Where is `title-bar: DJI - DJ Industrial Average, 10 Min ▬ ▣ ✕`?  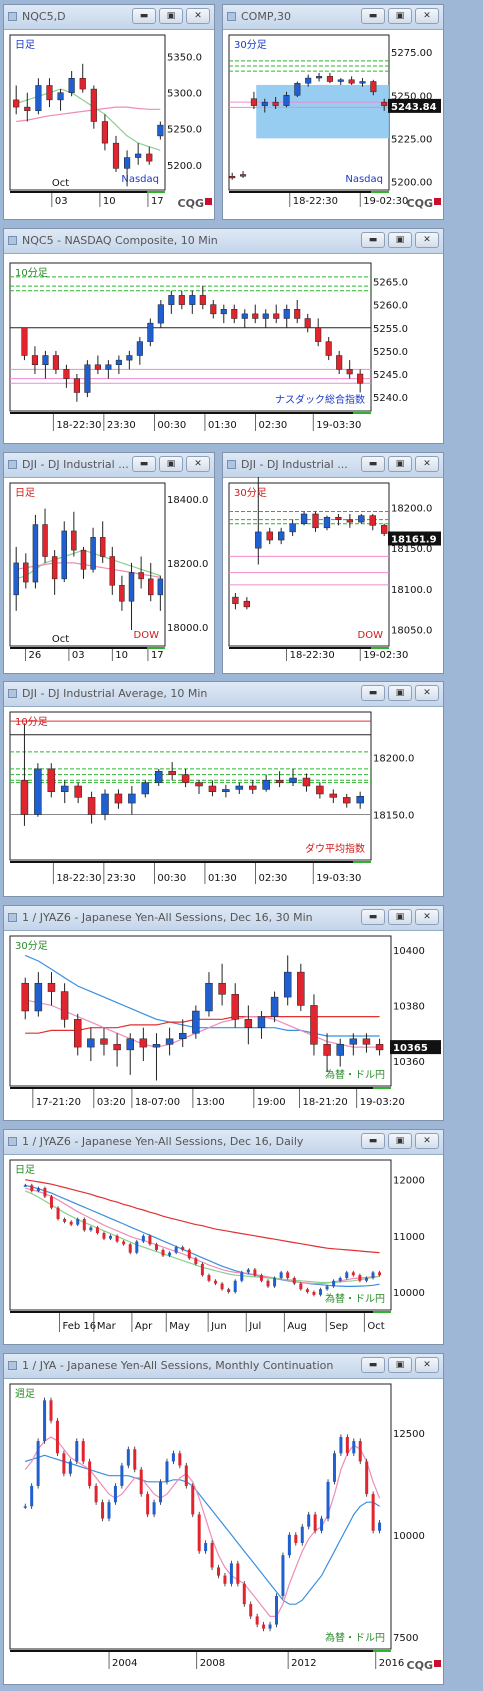
title-bar: DJI - DJ Industrial Average, 10 Min ▬ ▣ ✕ is located at coordinates (223, 694).